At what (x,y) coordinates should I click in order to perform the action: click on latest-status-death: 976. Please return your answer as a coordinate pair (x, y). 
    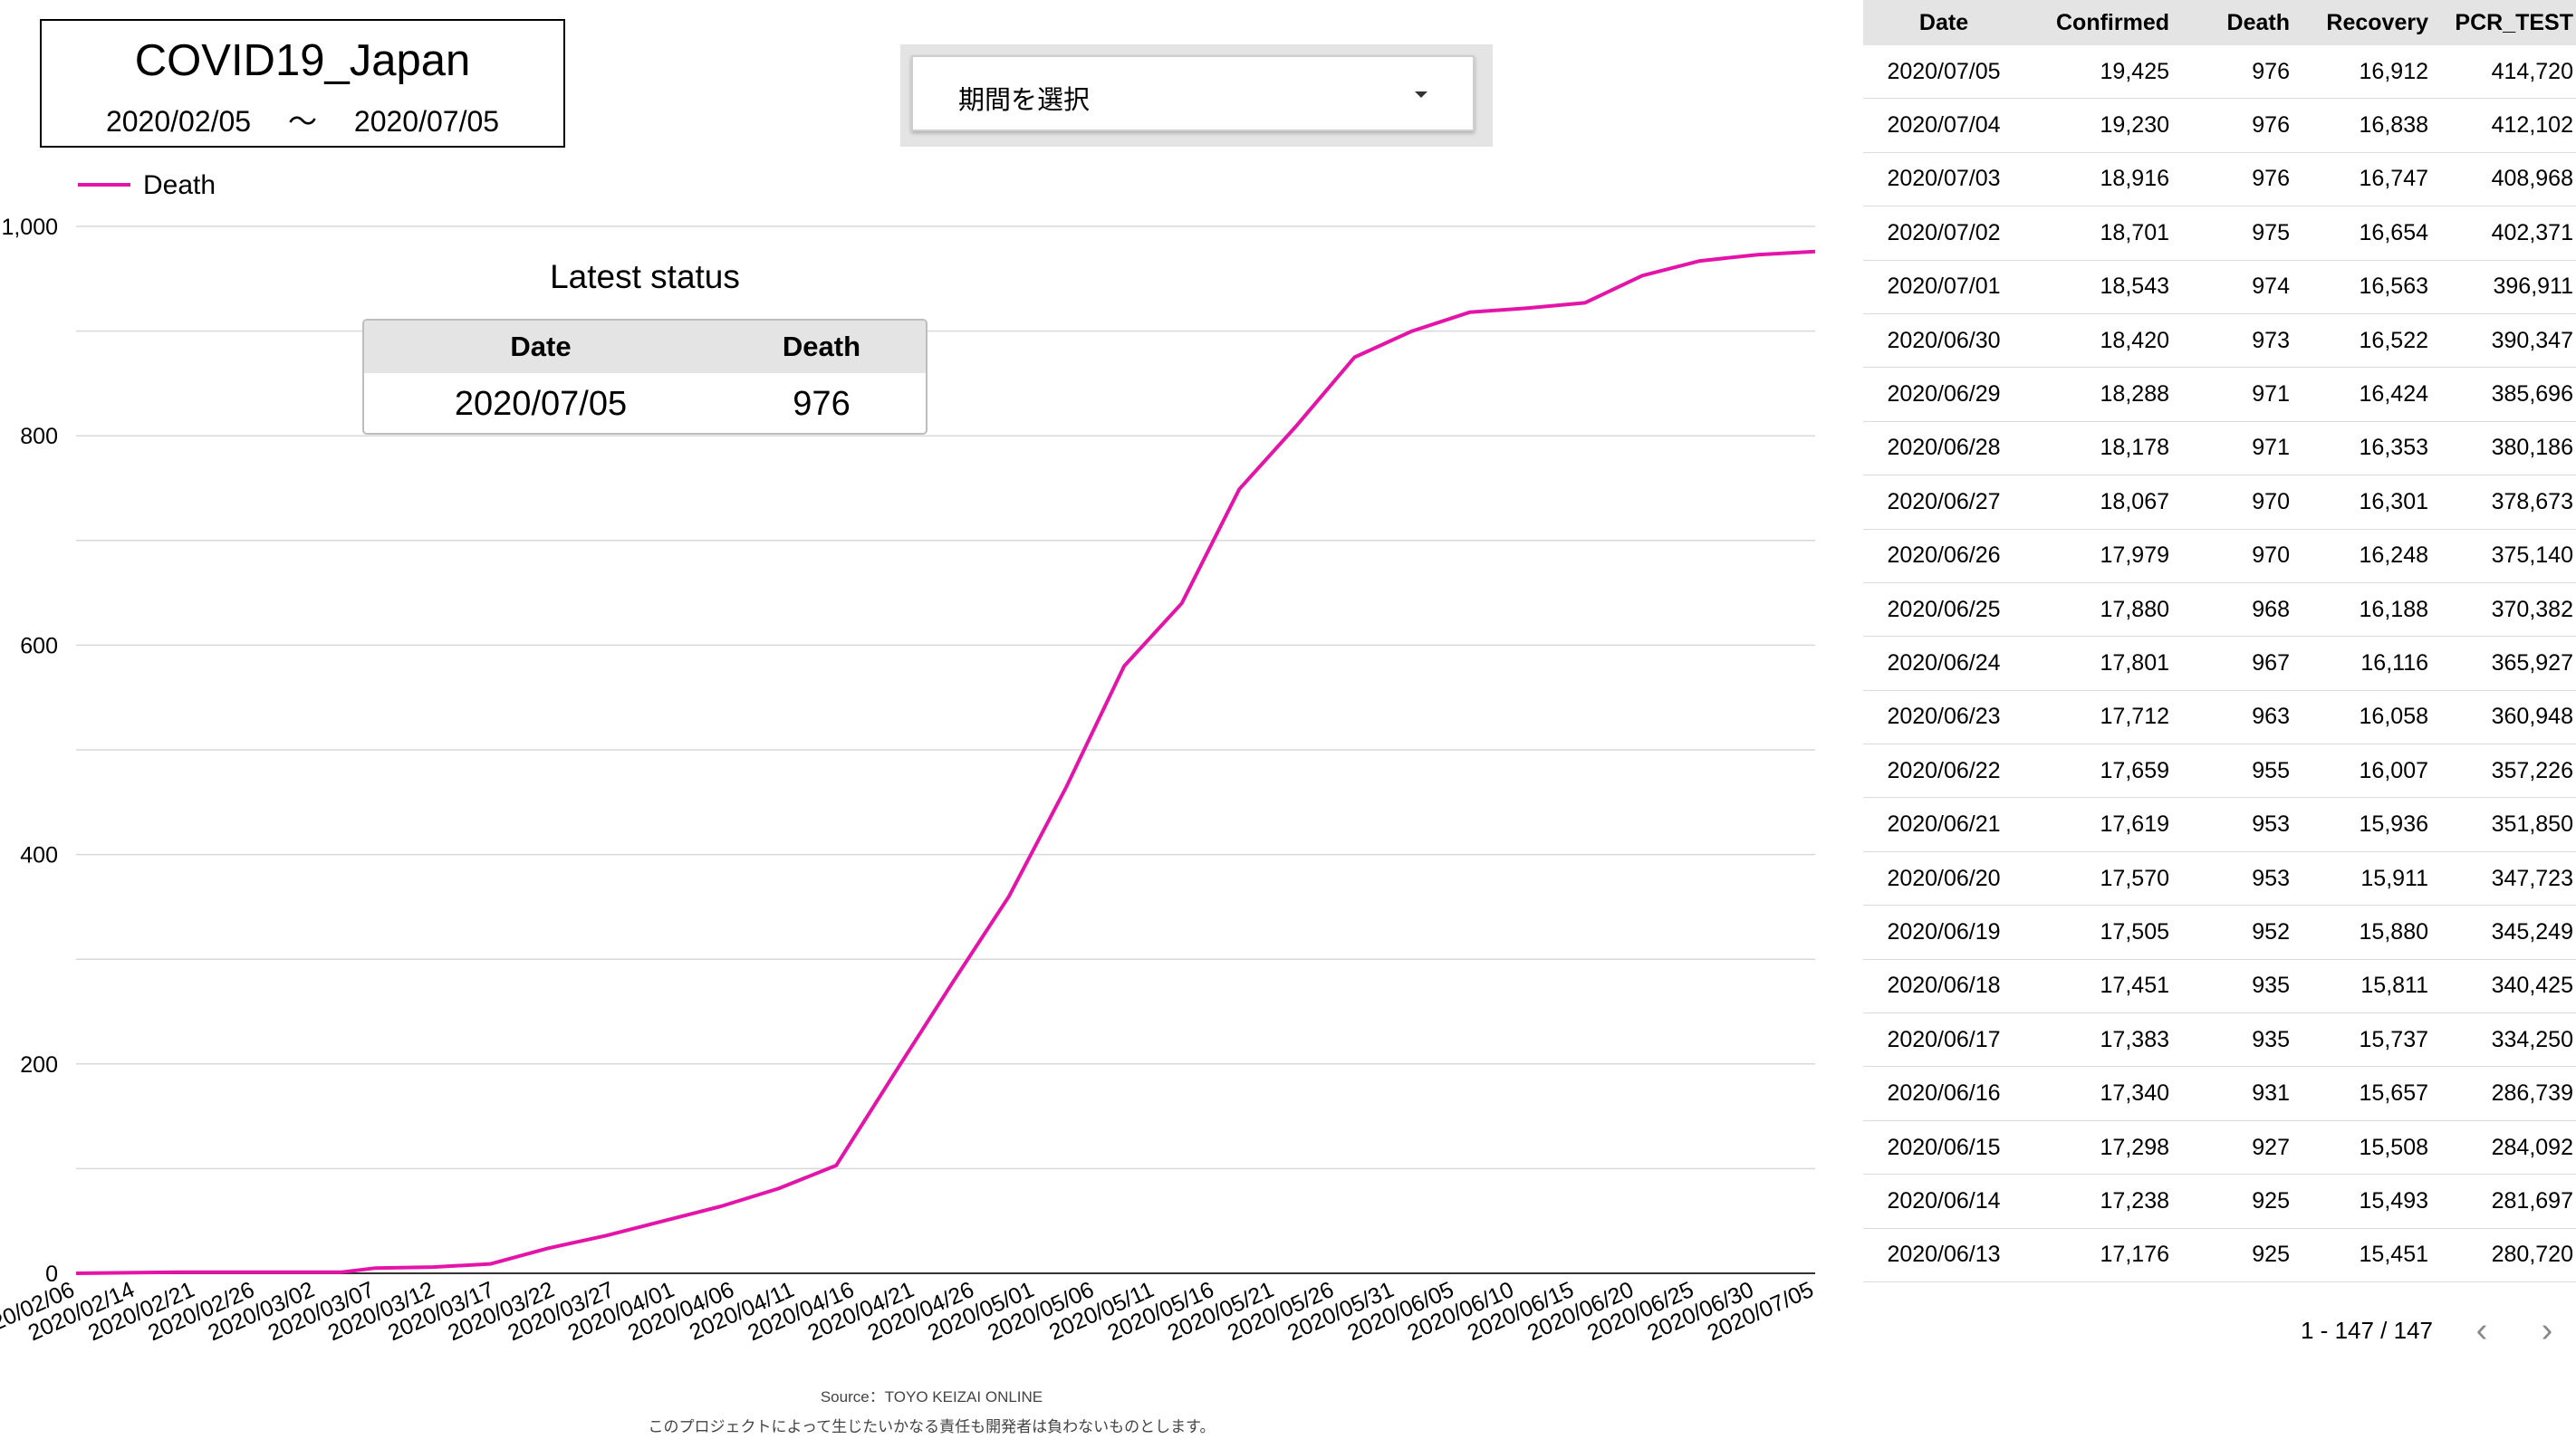
    Looking at the image, I should click on (822, 403).